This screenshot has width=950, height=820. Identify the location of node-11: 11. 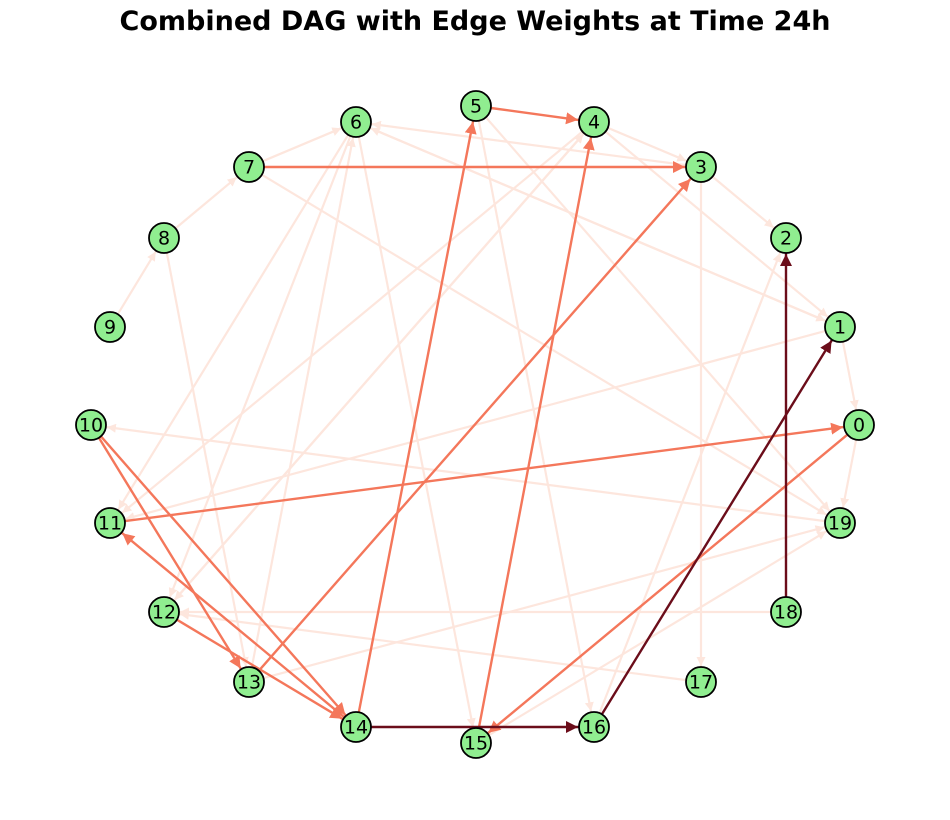
(110, 523).